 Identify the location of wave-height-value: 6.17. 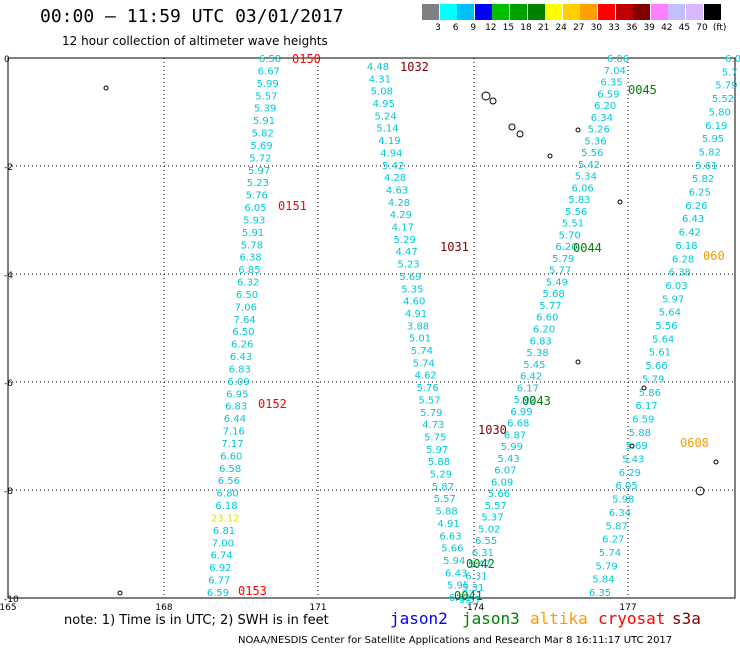
(646, 406).